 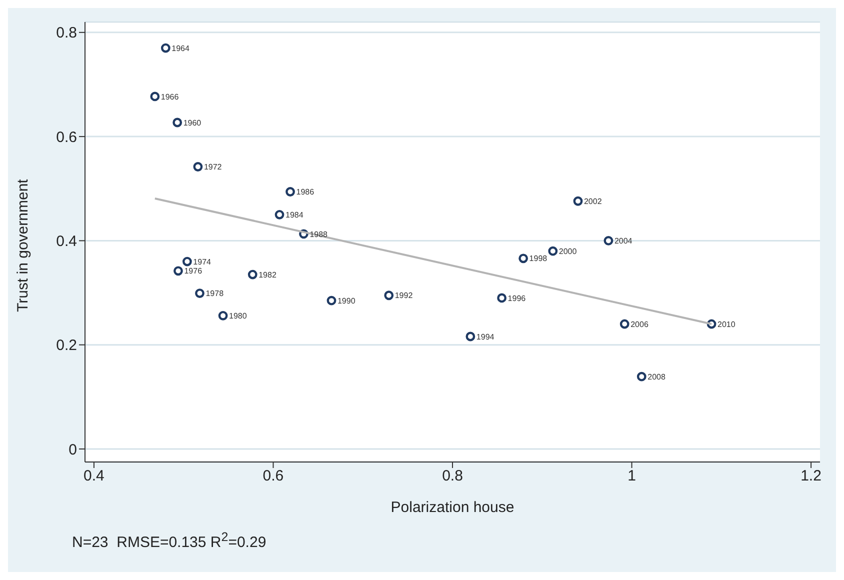 I want to click on annotation: 2008, so click(x=657, y=377).